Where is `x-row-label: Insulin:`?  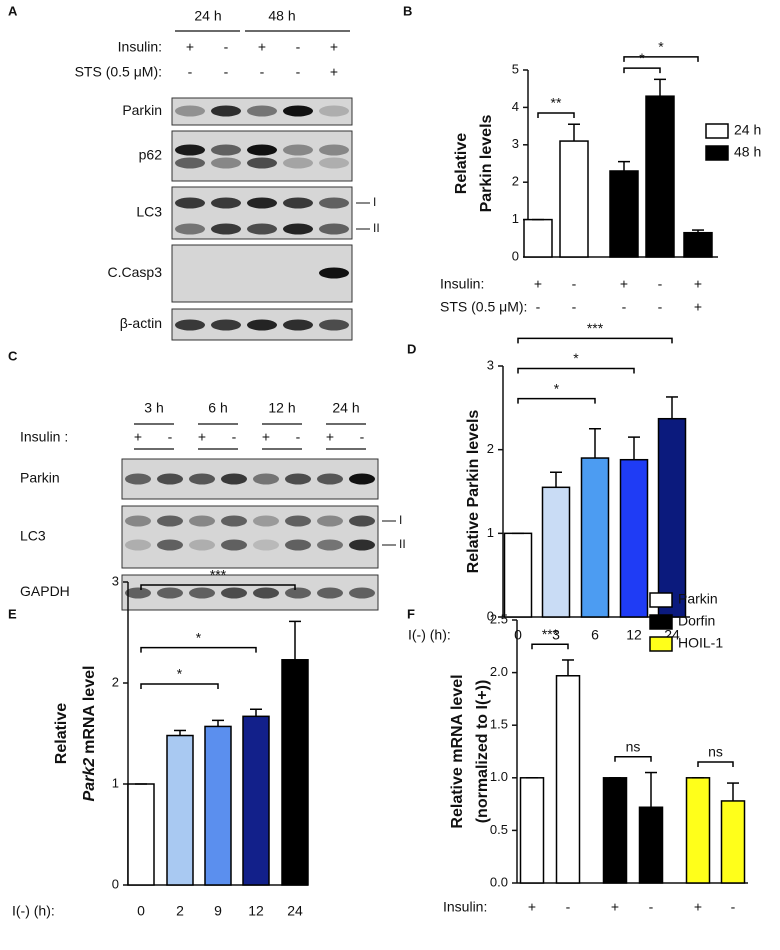 x-row-label: Insulin: is located at coordinates (462, 284).